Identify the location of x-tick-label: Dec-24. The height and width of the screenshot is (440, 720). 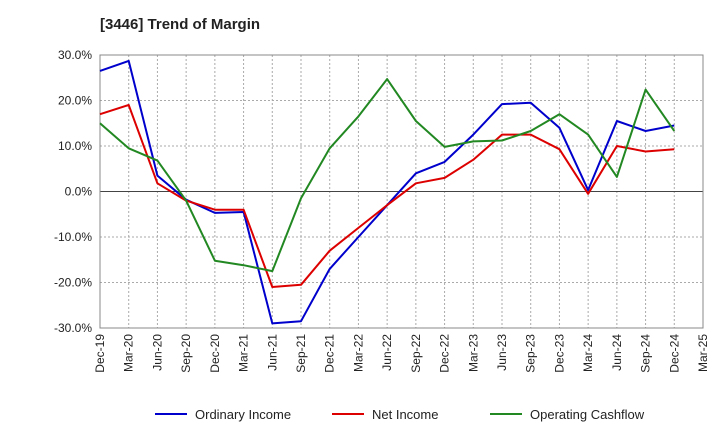
(674, 353).